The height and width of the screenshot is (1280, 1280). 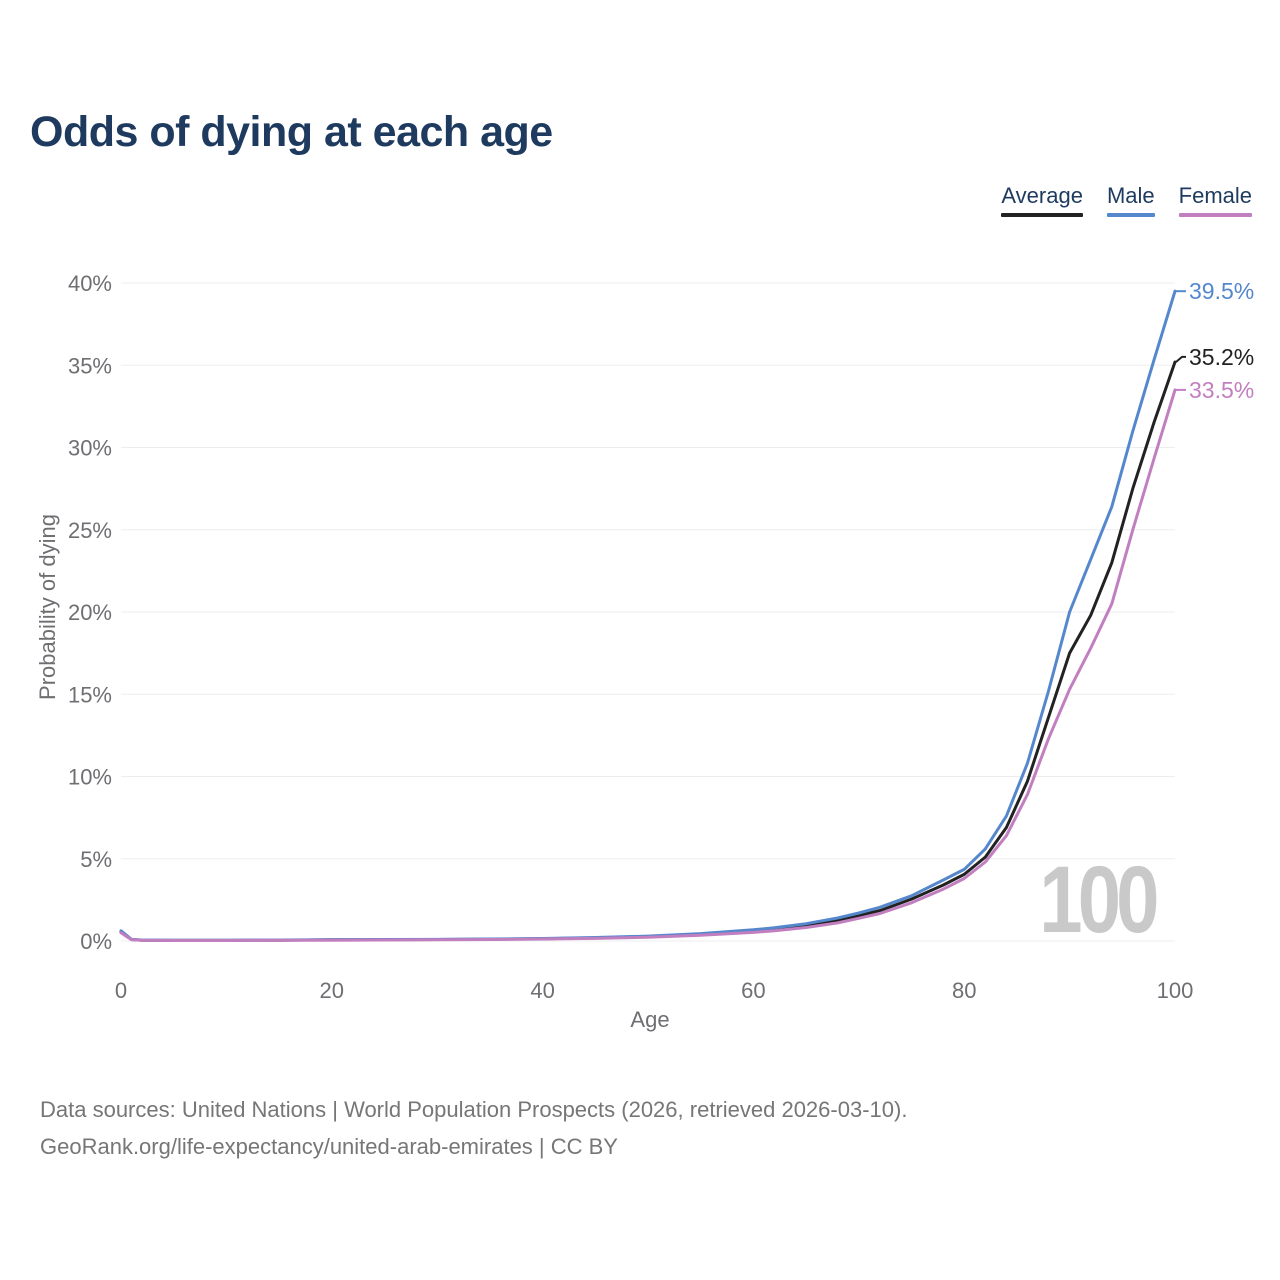 What do you see at coordinates (1130, 195) in the screenshot?
I see `legend-label-male: Male` at bounding box center [1130, 195].